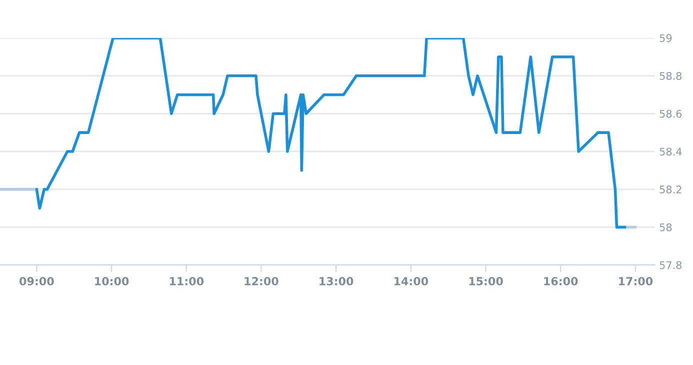 This screenshot has width=693, height=365. I want to click on y-tick-label: 58, so click(666, 227).